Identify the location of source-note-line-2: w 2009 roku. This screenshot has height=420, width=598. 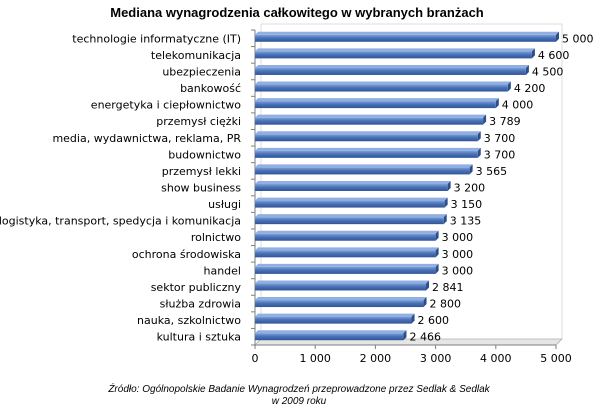
(299, 401).